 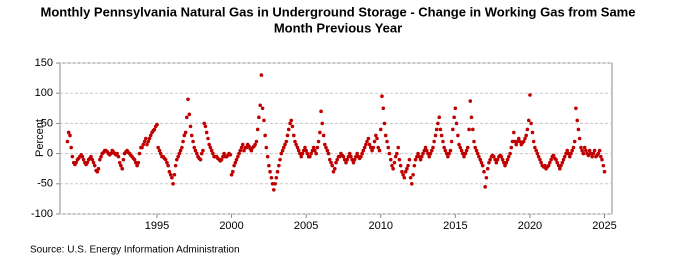 What do you see at coordinates (44, 93) in the screenshot?
I see `y-tick-label: 100` at bounding box center [44, 93].